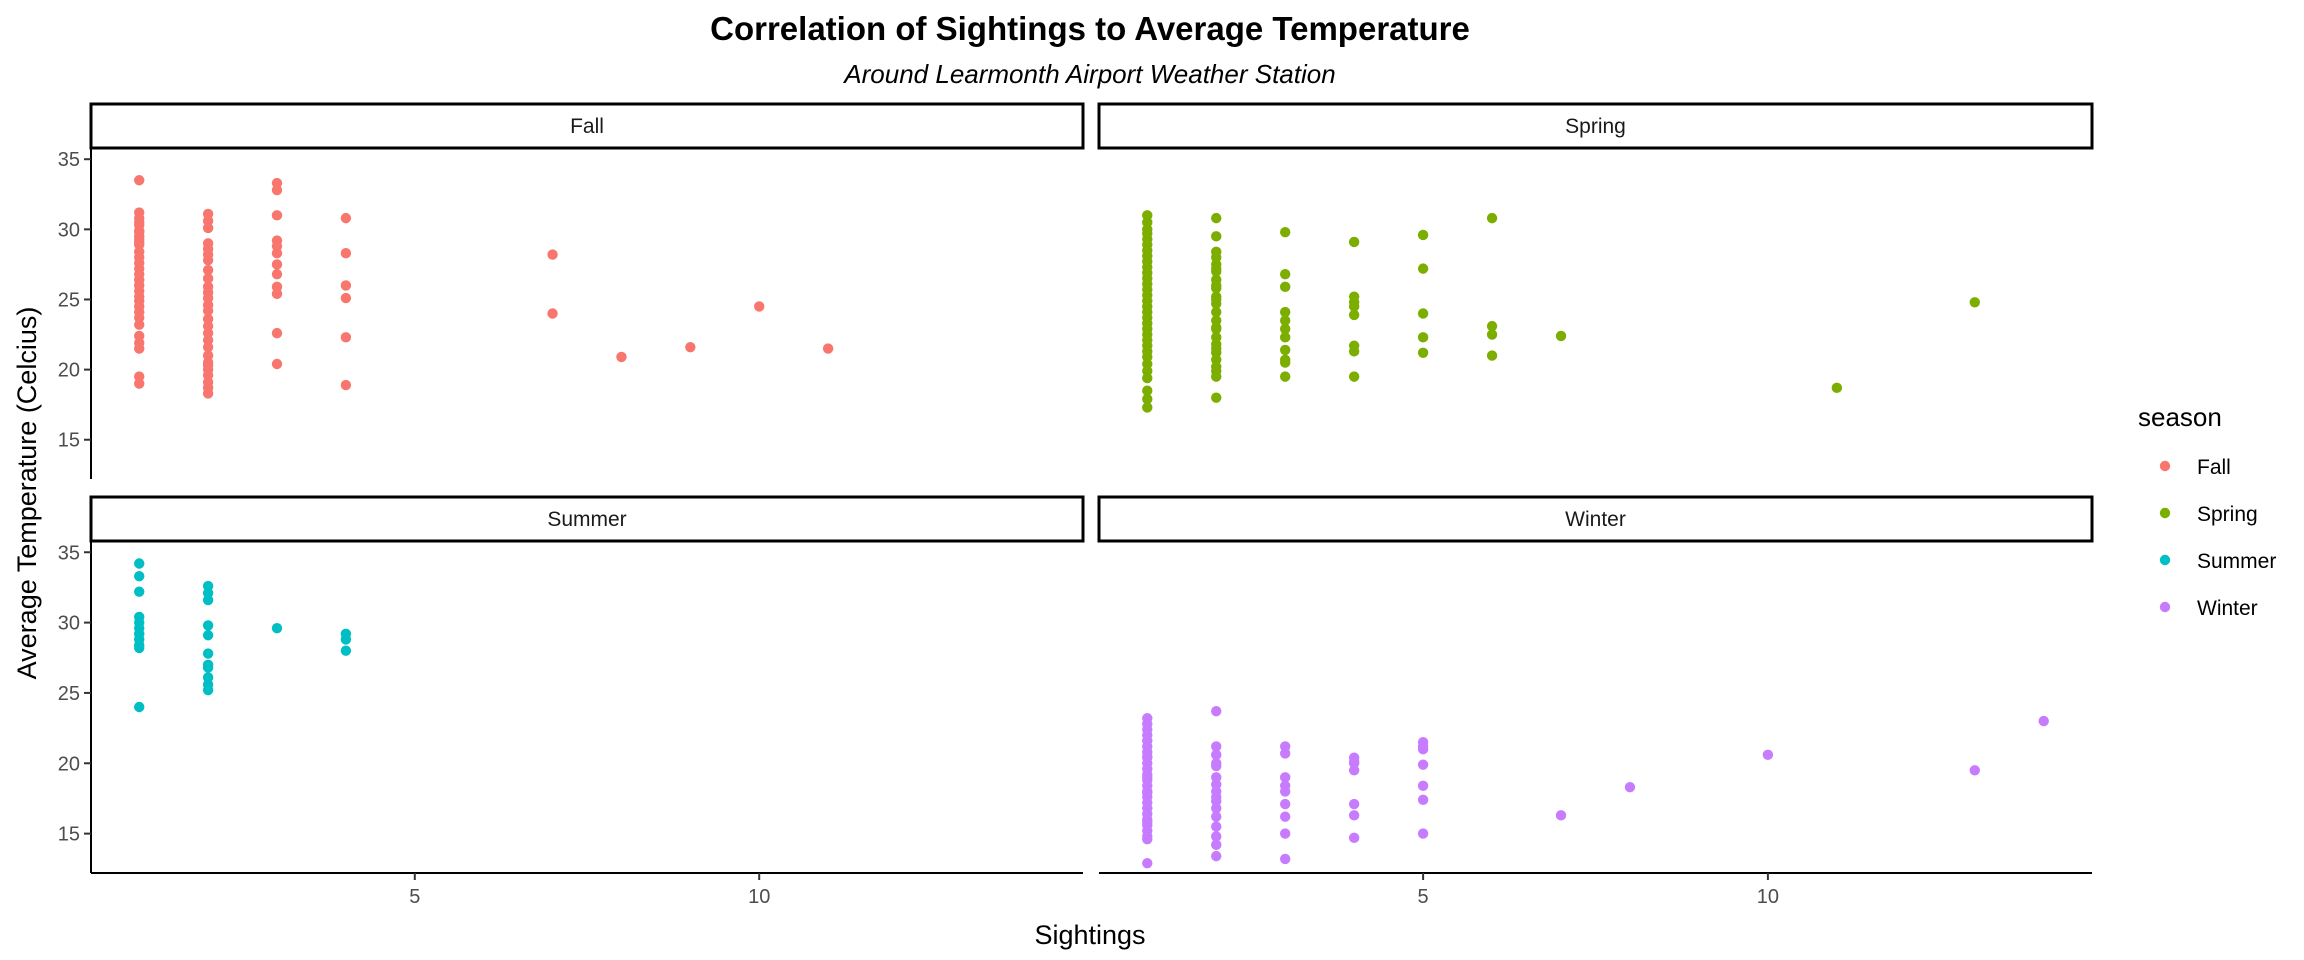 The width and height of the screenshot is (2304, 960). What do you see at coordinates (2227, 514) in the screenshot?
I see `legend-label-spring: Spring` at bounding box center [2227, 514].